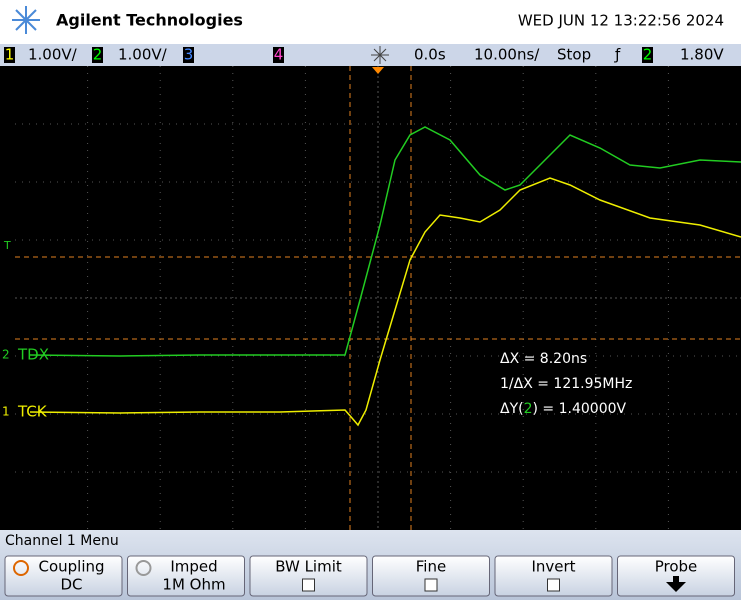 The image size is (741, 604). I want to click on softkey-label: BW Limit, so click(308, 567).